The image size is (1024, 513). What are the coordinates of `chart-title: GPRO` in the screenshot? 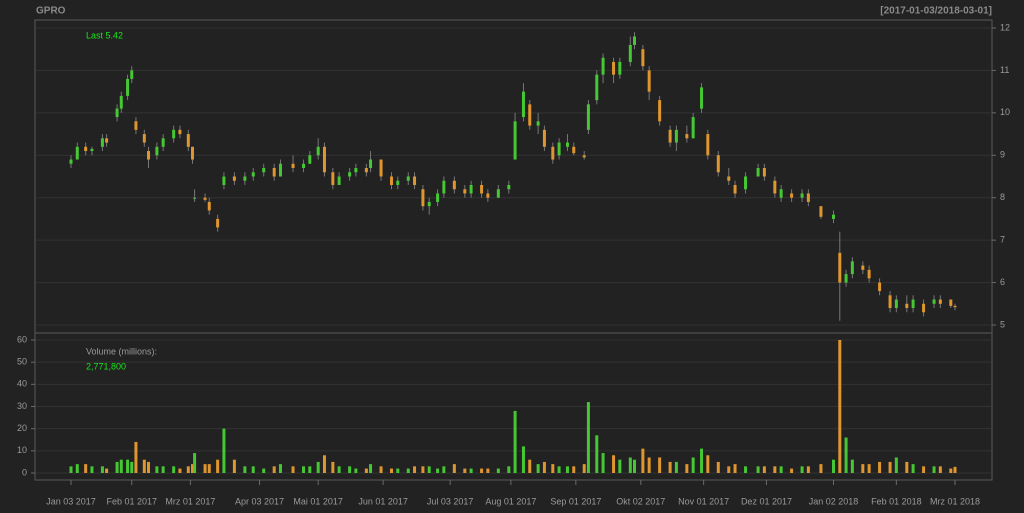 It's located at (51, 11).